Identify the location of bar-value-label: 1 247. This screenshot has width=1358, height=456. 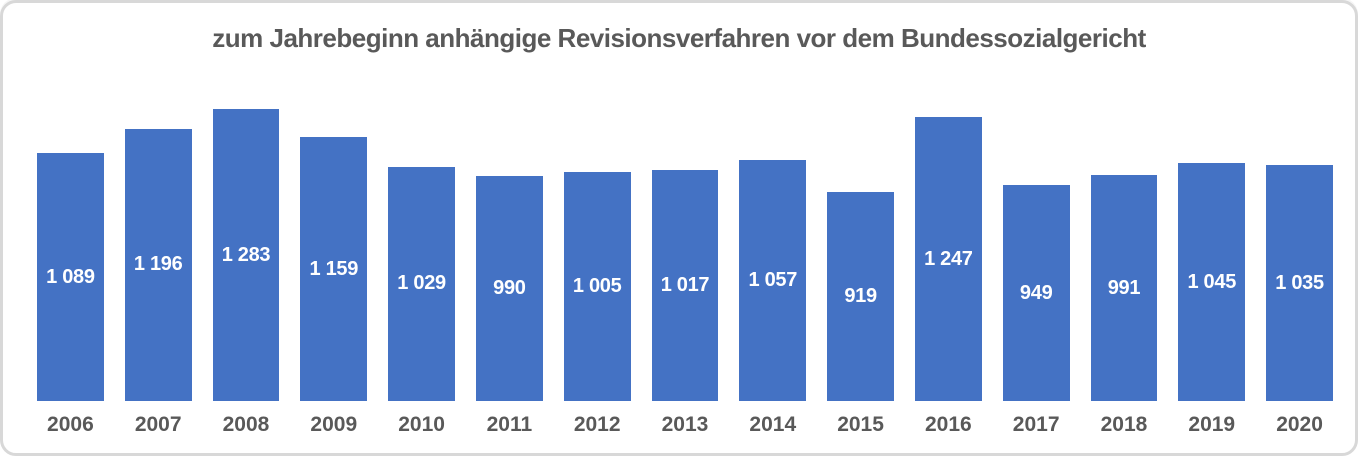
(948, 258).